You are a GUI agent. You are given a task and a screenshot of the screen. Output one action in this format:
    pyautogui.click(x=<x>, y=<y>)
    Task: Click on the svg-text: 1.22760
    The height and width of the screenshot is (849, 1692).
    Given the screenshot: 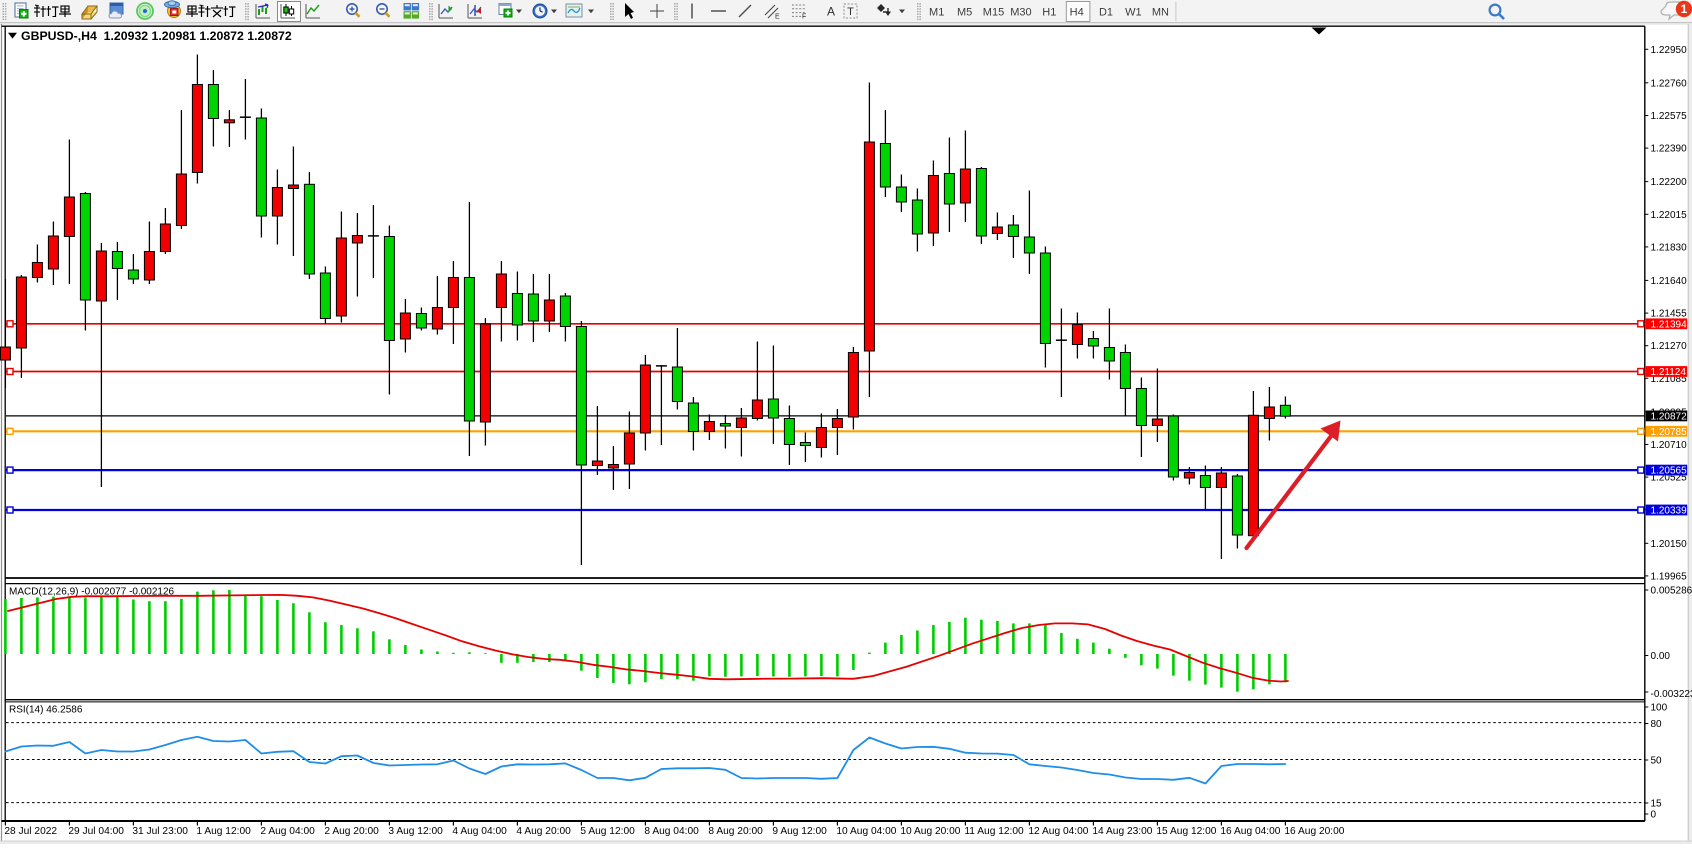 What is the action you would take?
    pyautogui.click(x=1669, y=83)
    